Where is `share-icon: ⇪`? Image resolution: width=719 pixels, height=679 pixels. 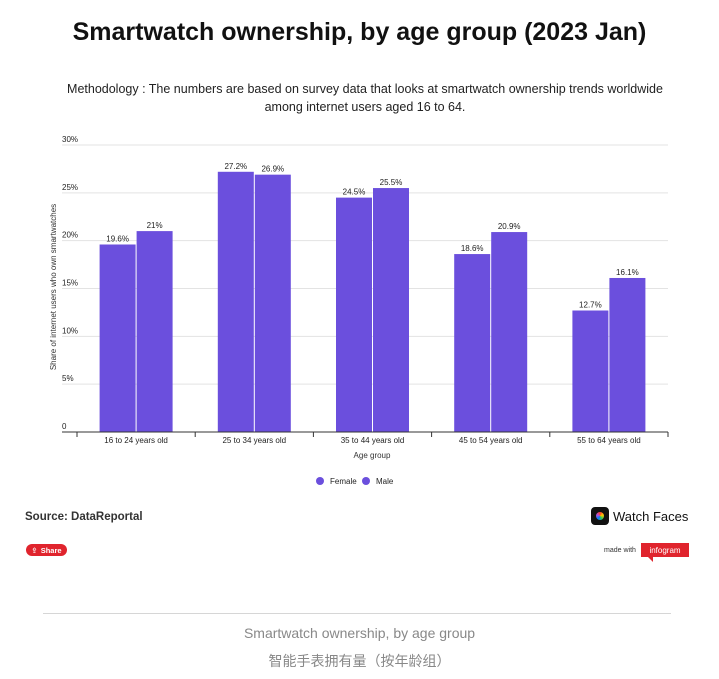
share-icon: ⇪ is located at coordinates (34, 550).